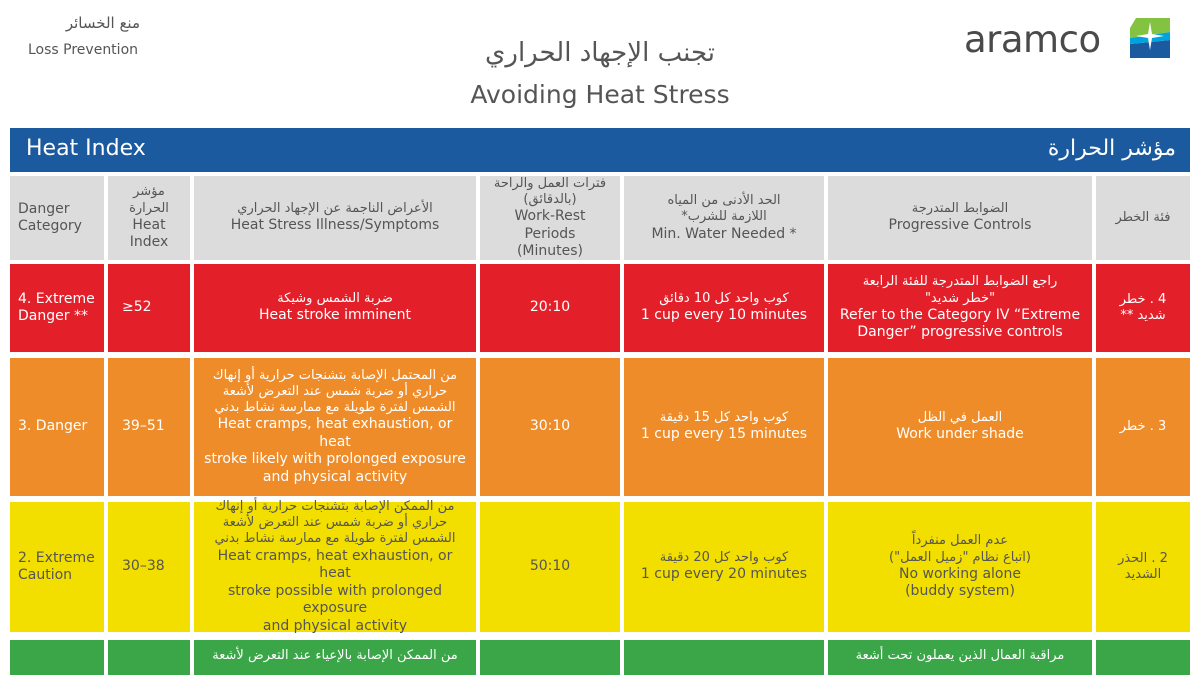 The image size is (1200, 675). I want to click on row-extreme-caution-heat-index: 30–38, so click(149, 567).